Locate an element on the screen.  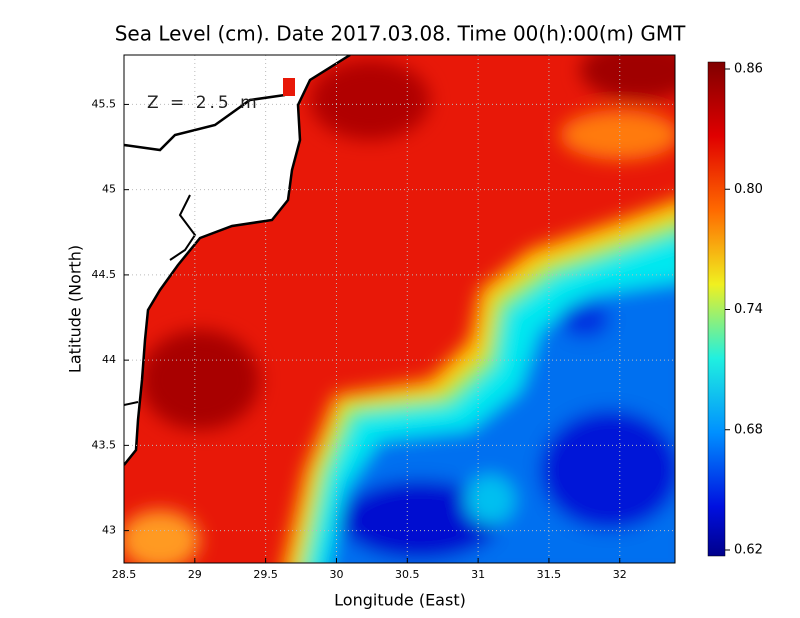
x-tick-label: 28.5 is located at coordinates (124, 574).